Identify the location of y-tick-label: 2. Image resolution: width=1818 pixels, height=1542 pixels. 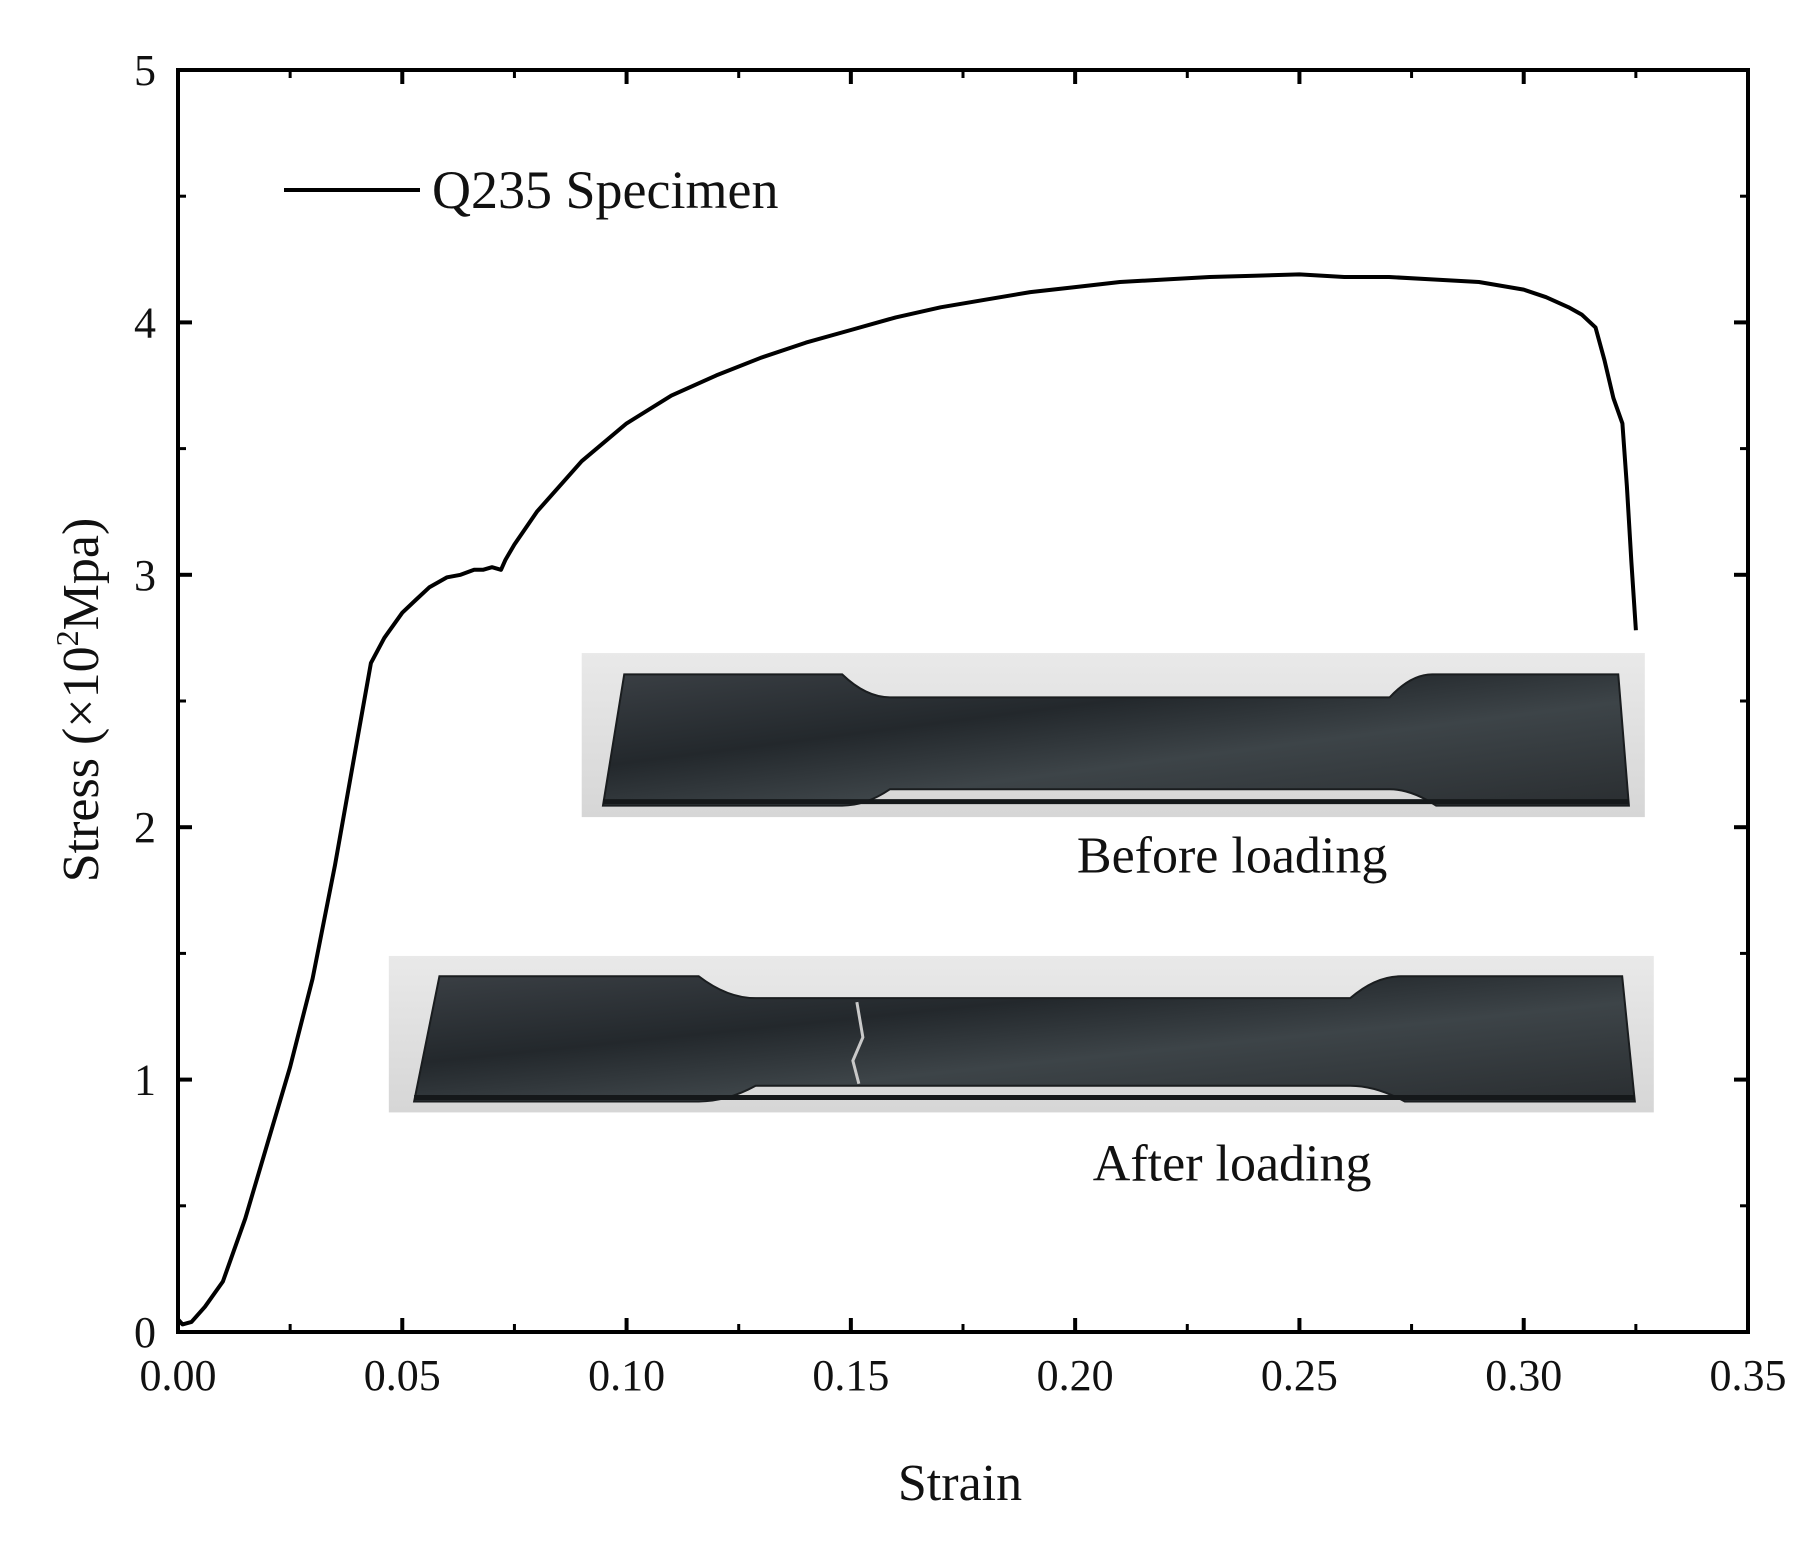
(145, 827).